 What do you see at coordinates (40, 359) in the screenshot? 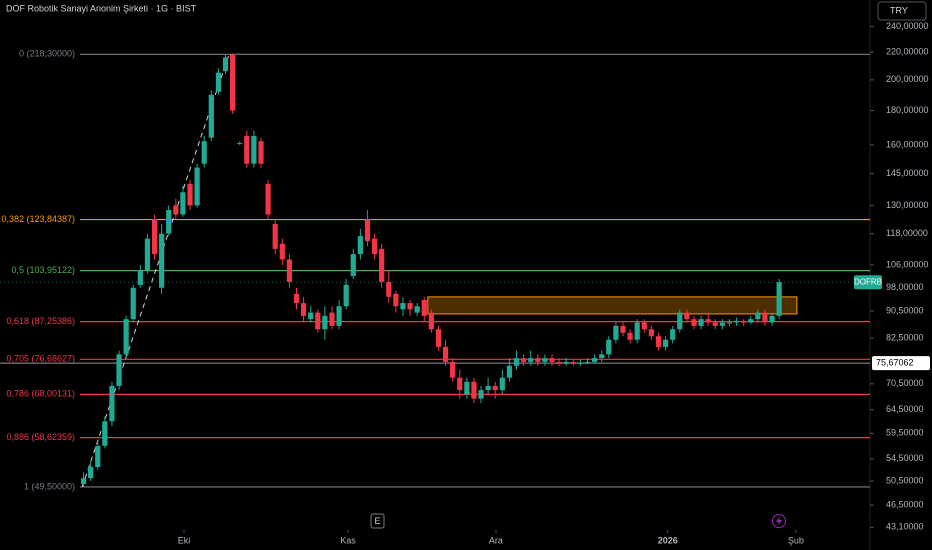
I see `fib-label: 0,705 (76,68627)` at bounding box center [40, 359].